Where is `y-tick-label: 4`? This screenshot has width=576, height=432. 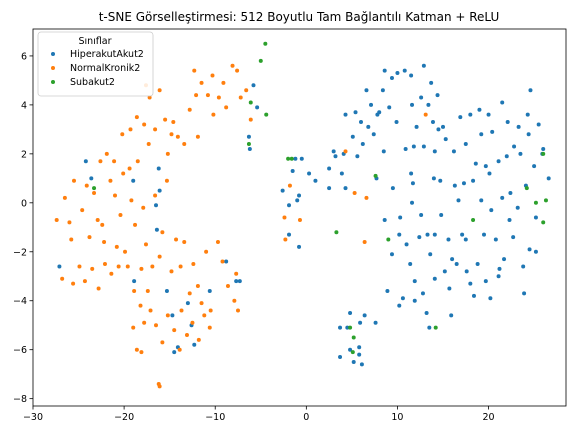 y-tick-label: 4 is located at coordinates (24, 105).